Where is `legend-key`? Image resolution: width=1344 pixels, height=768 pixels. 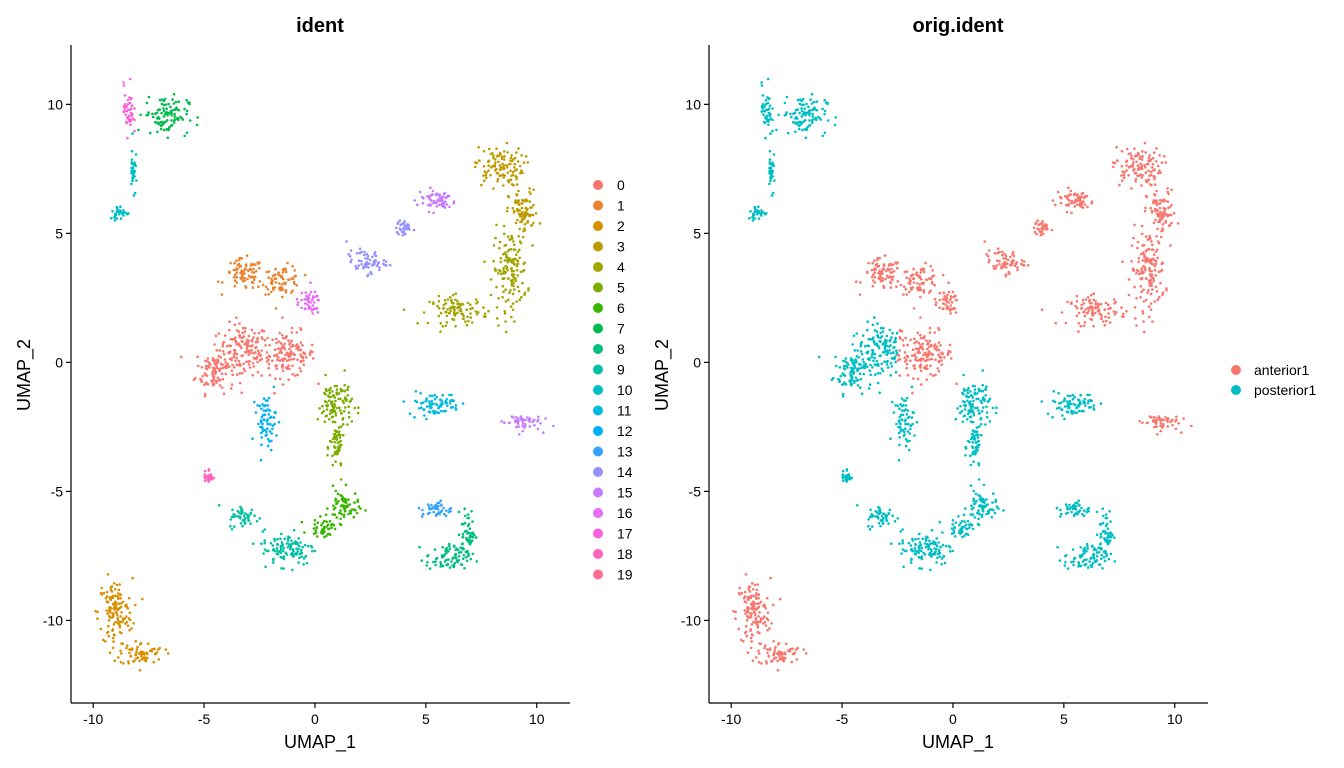
legend-key is located at coordinates (598, 308).